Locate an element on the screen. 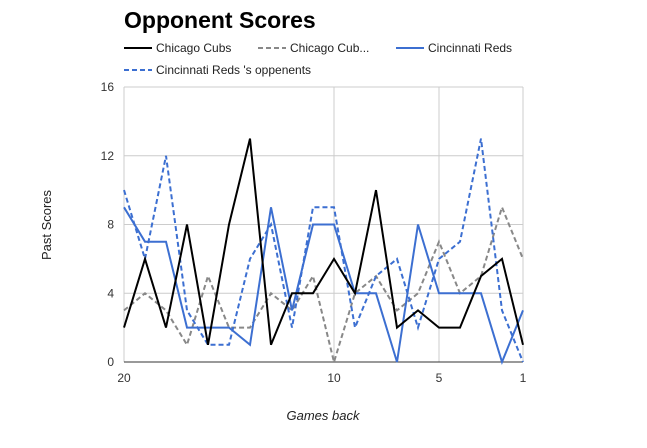 Image resolution: width=647 pixels, height=448 pixels. y-tick-label: 0 is located at coordinates (110, 362).